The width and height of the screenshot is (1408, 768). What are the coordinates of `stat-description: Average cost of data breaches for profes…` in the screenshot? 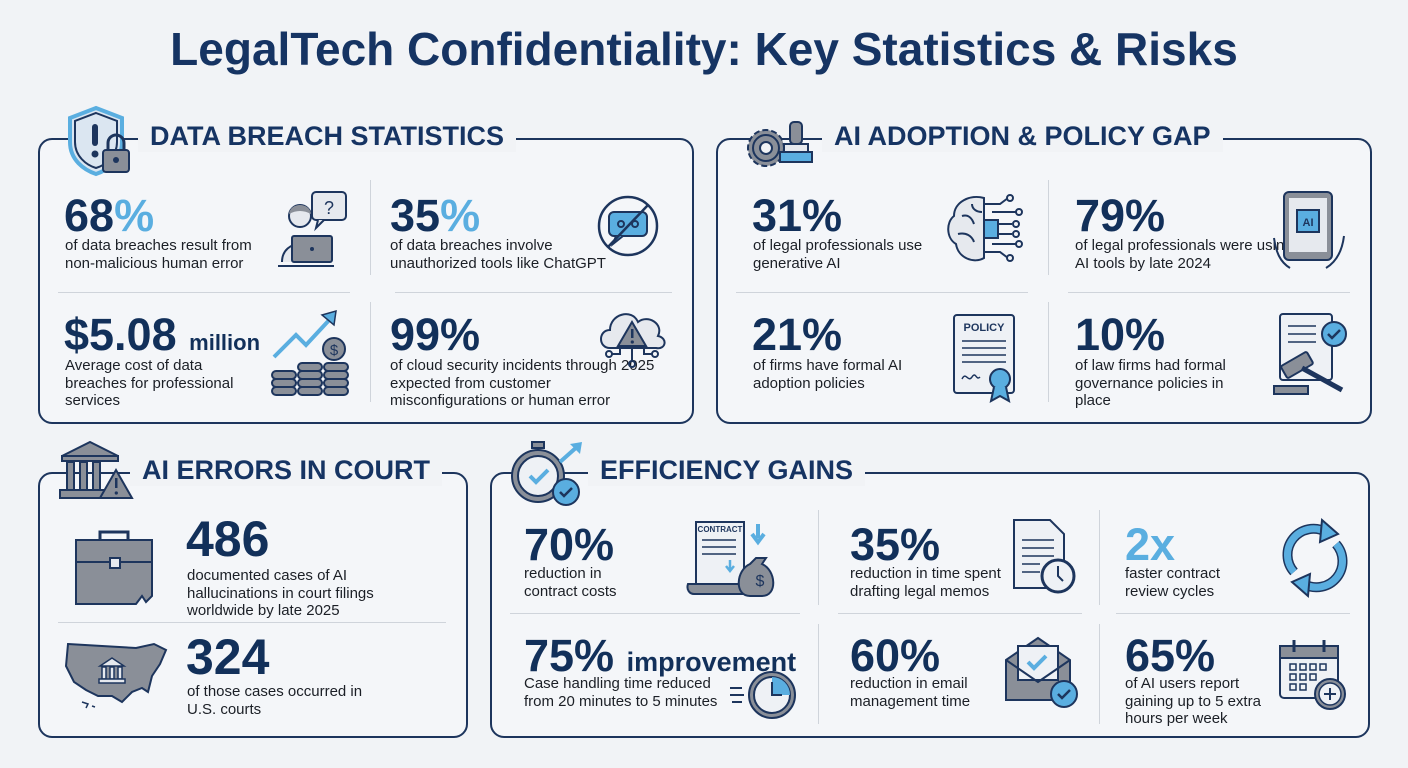 It's located at (149, 383).